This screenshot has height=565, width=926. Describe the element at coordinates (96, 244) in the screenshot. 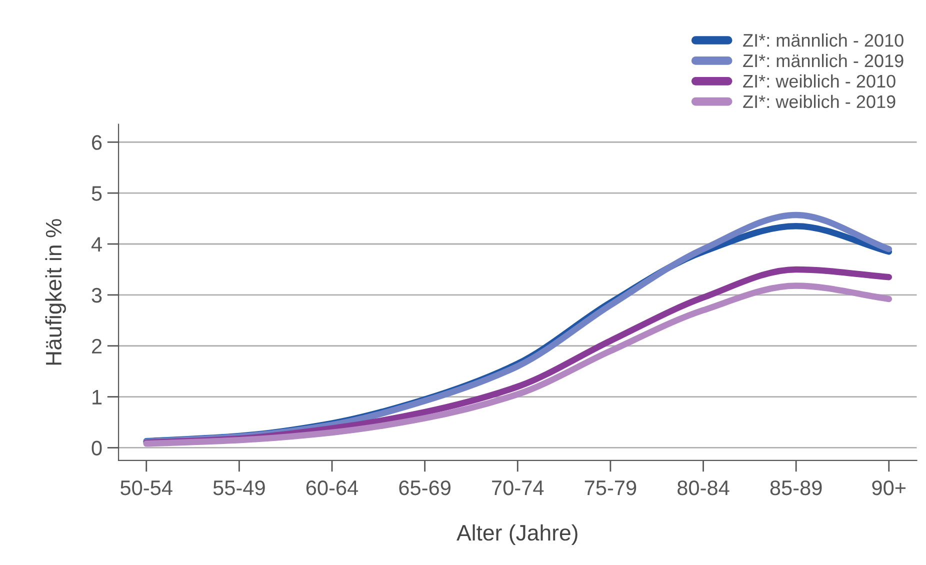

I see `y-tick-label: 4` at that location.